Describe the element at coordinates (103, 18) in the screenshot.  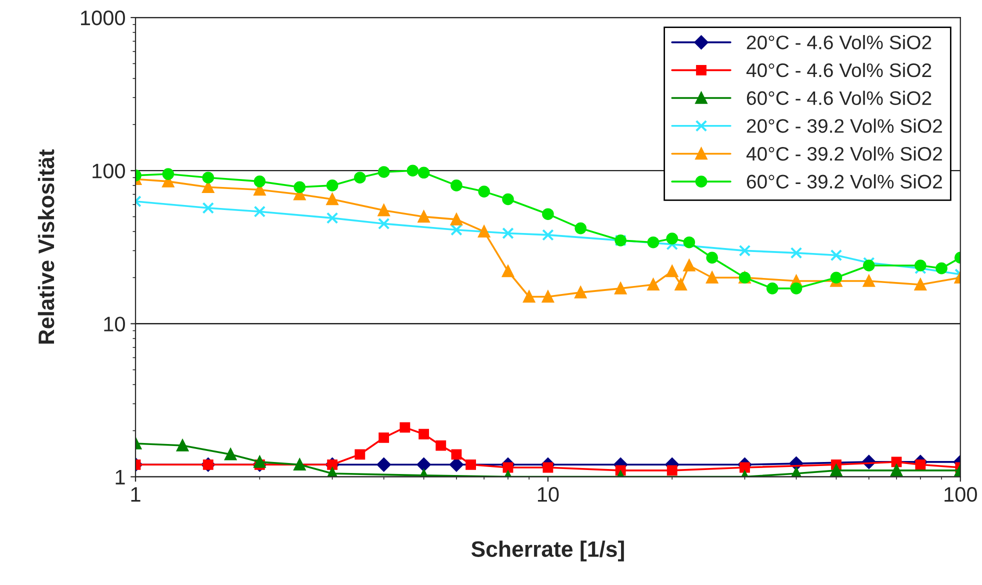
I see `y-tick-label: 1000` at that location.